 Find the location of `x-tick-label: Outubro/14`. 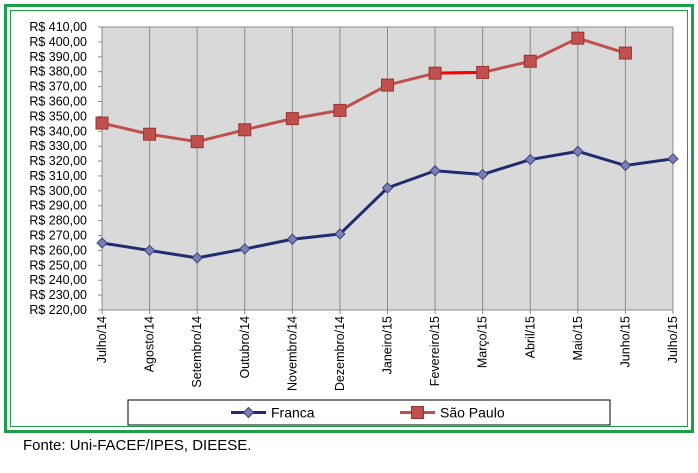

x-tick-label: Outubro/14 is located at coordinates (245, 347).